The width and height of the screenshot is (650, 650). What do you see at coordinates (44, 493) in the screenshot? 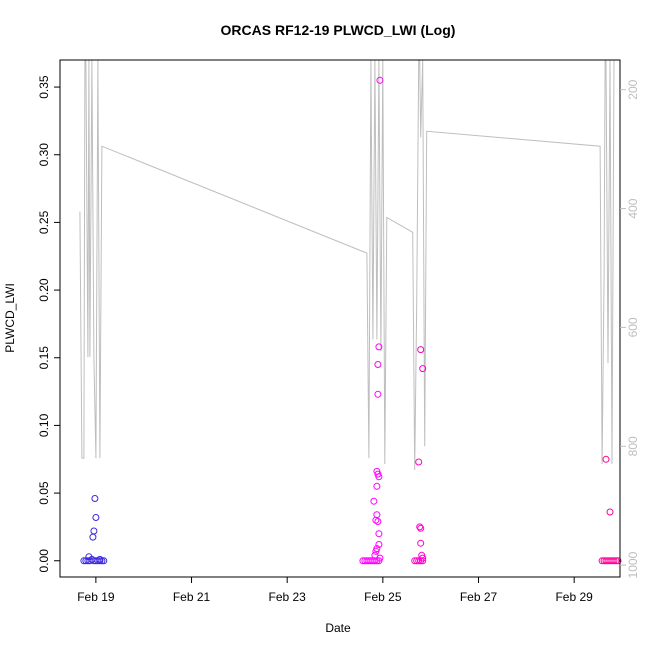
I see `y-tick-label: 0.05` at bounding box center [44, 493].